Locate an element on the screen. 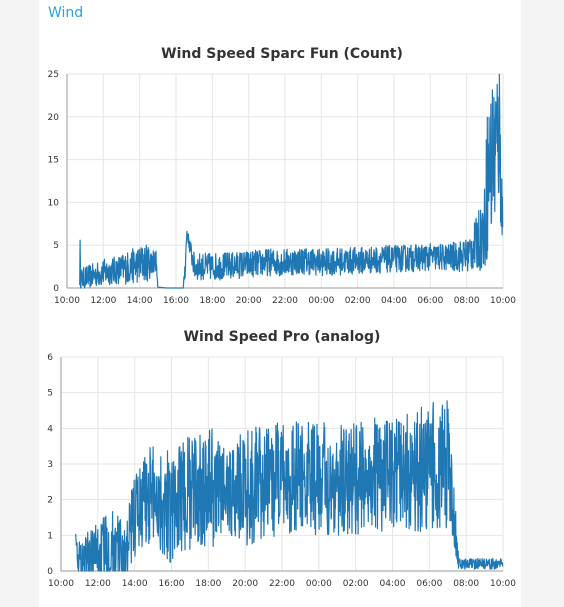 The width and height of the screenshot is (564, 607). section-title: Wind is located at coordinates (66, 13).